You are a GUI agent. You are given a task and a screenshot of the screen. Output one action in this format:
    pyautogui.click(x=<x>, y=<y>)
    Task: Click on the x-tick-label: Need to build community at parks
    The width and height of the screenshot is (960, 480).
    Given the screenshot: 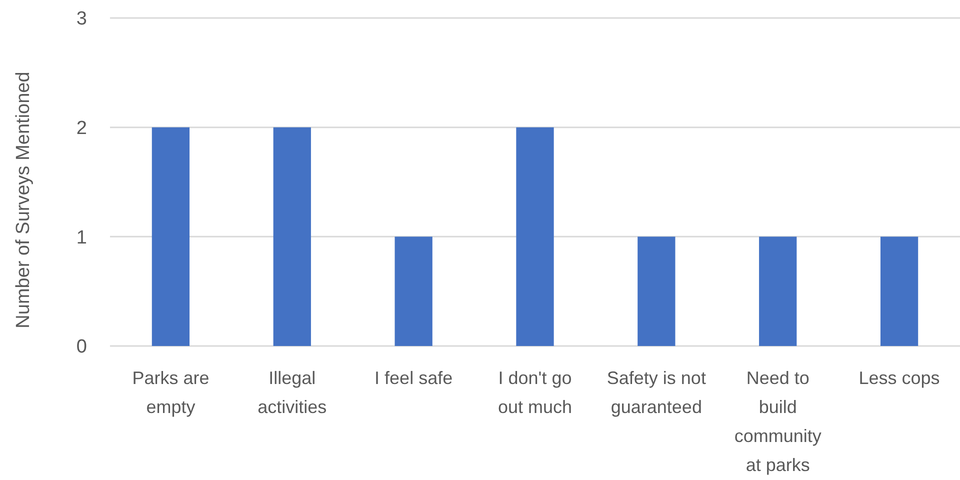 What is the action you would take?
    pyautogui.click(x=778, y=421)
    